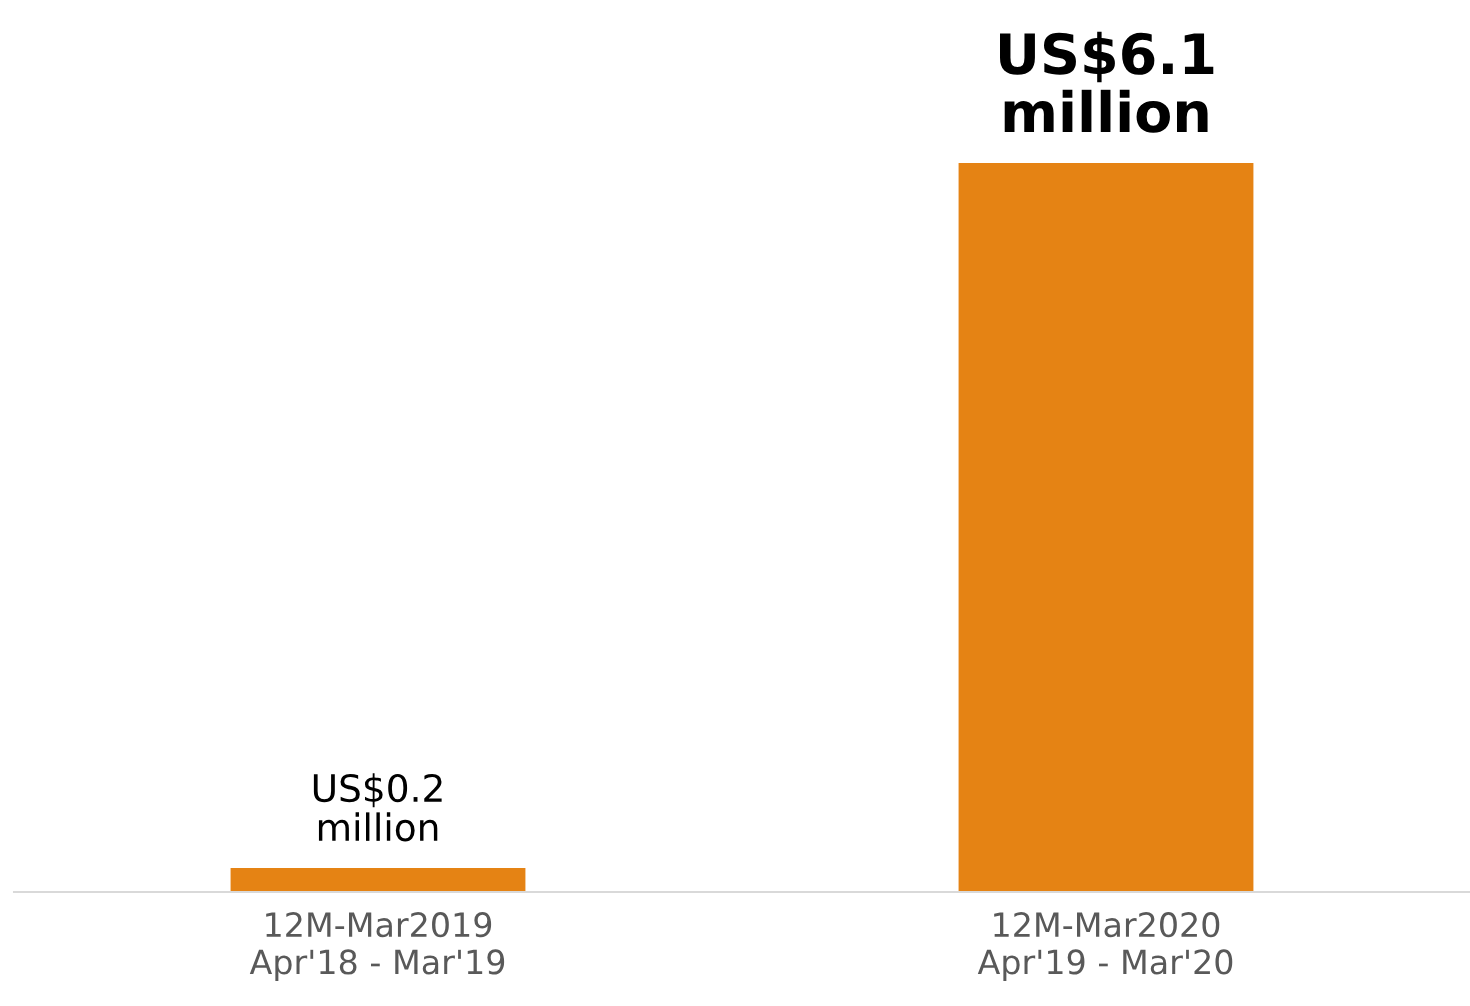 The image size is (1470, 1006). I want to click on data-label: US$6.1 million, so click(1107, 82).